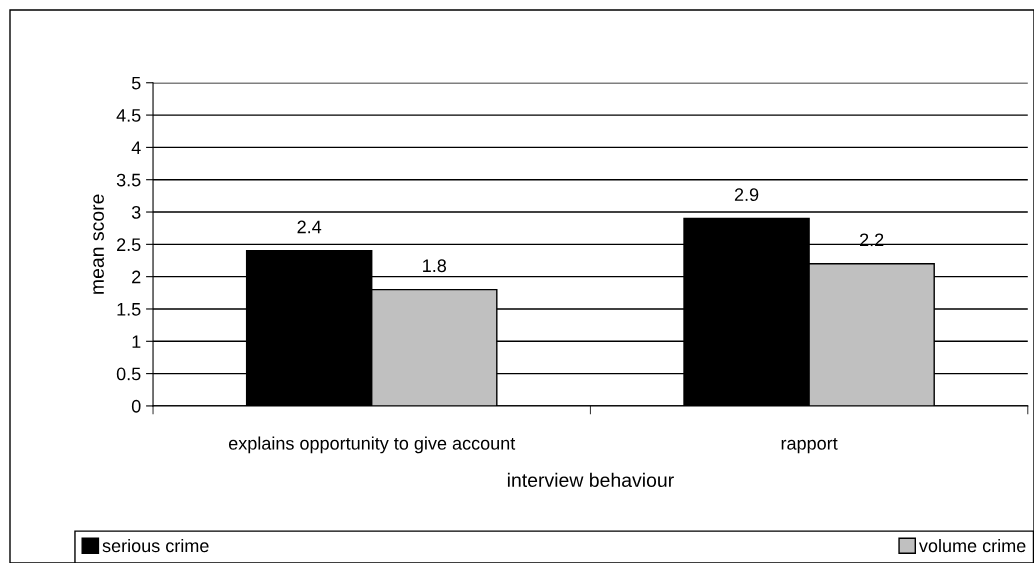 This screenshot has width=1034, height=563. What do you see at coordinates (128, 180) in the screenshot?
I see `y-tick-label: 3.5` at bounding box center [128, 180].